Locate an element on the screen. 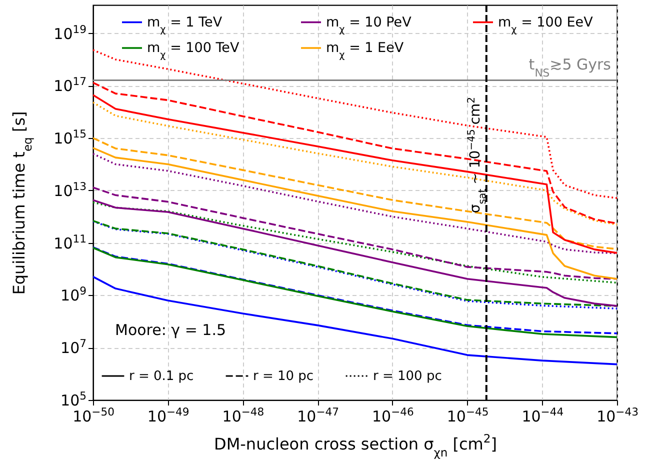 This screenshot has height=468, width=658. y-tick-label: 10$^{7}$ is located at coordinates (73, 347).